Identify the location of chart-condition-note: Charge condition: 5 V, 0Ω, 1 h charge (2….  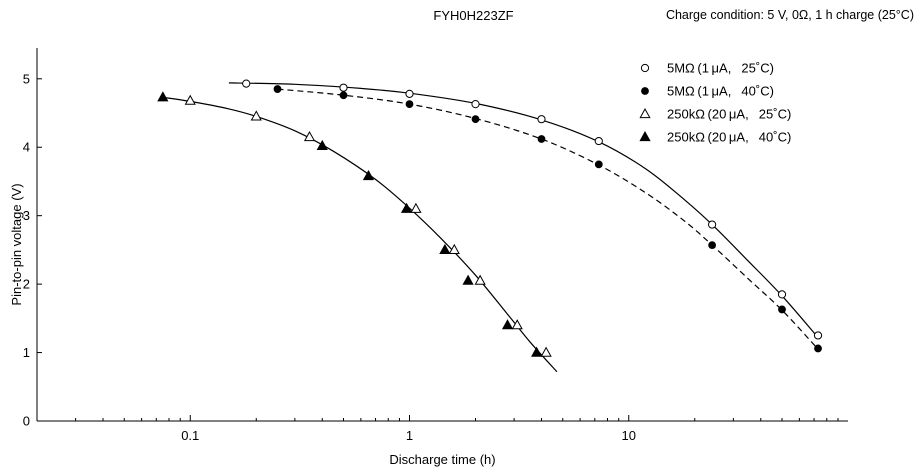
(789, 15).